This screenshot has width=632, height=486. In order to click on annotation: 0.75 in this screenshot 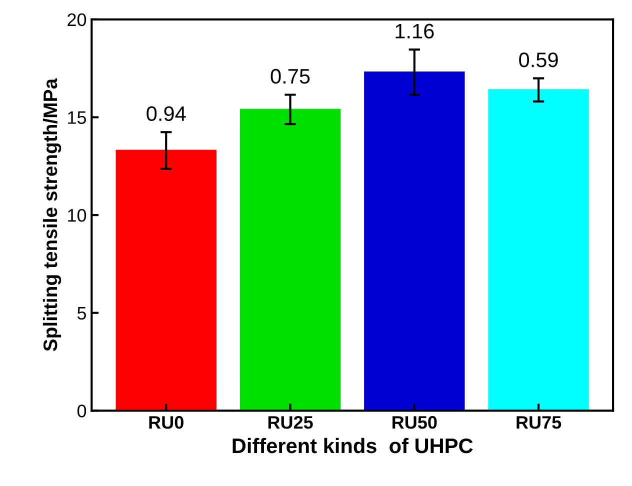, I will do `click(290, 76)`.